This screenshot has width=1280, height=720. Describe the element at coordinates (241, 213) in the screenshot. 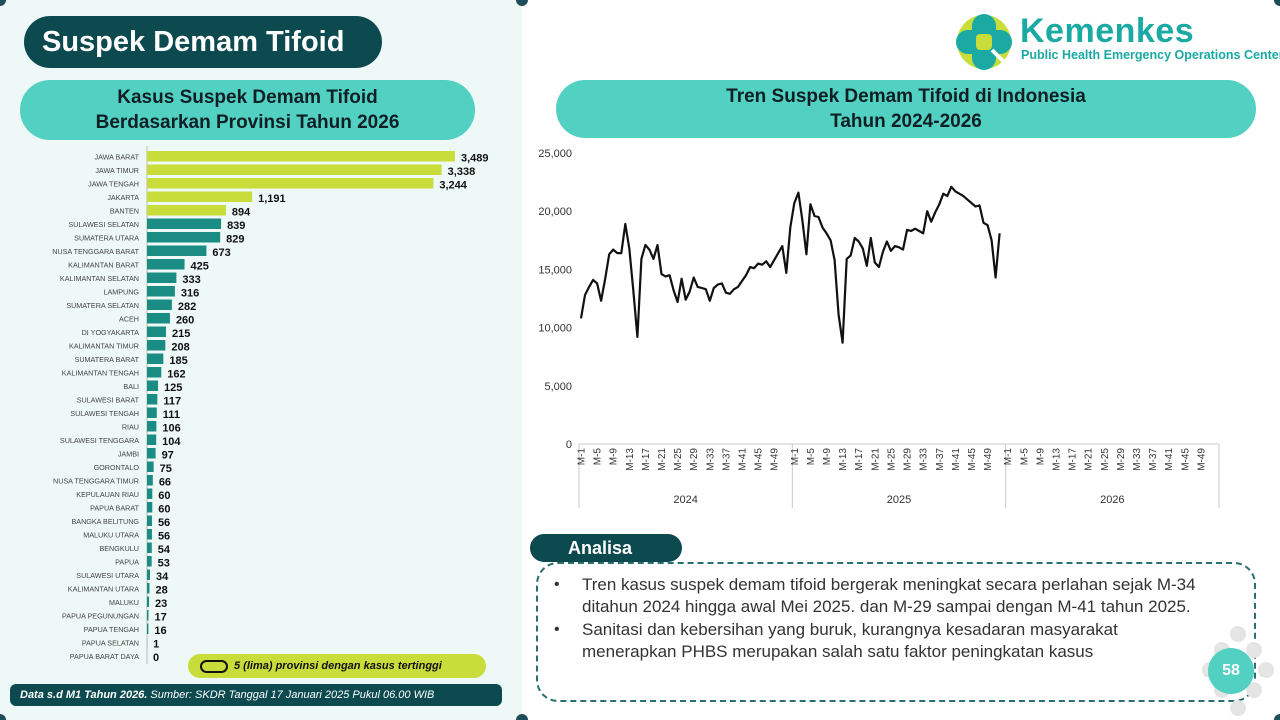

I see `bar-value-label: 894` at that location.